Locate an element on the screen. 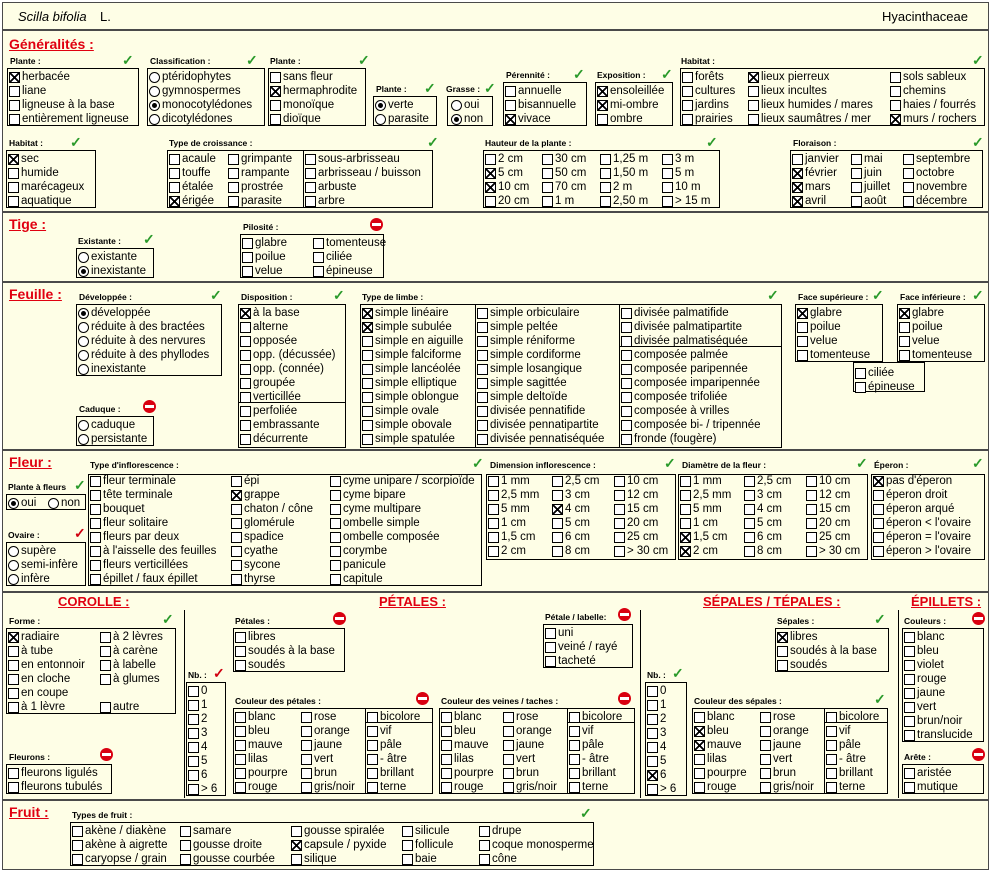  checkbox-dim_infl: 2,5 mm is located at coordinates (513, 495).